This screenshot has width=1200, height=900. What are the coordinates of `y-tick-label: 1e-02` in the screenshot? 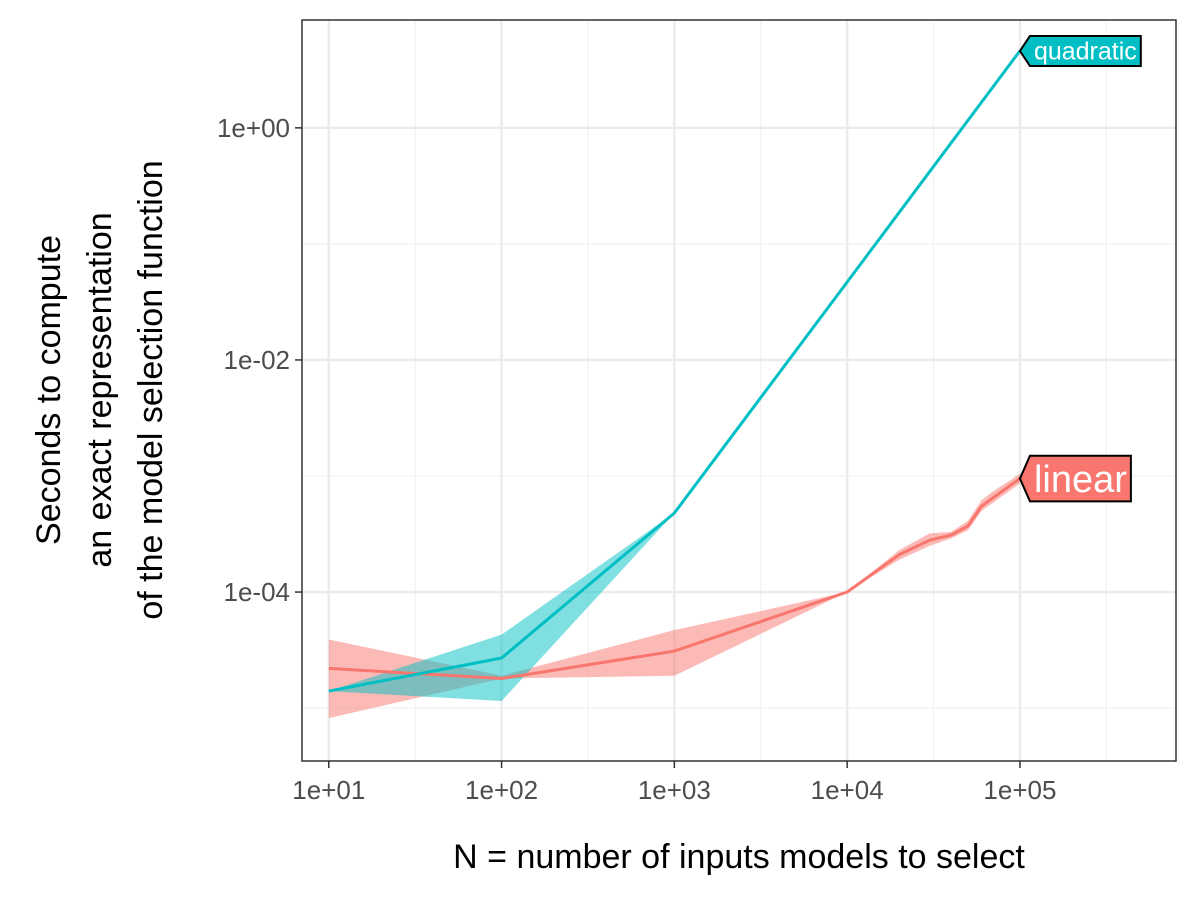 It's located at (257, 360).